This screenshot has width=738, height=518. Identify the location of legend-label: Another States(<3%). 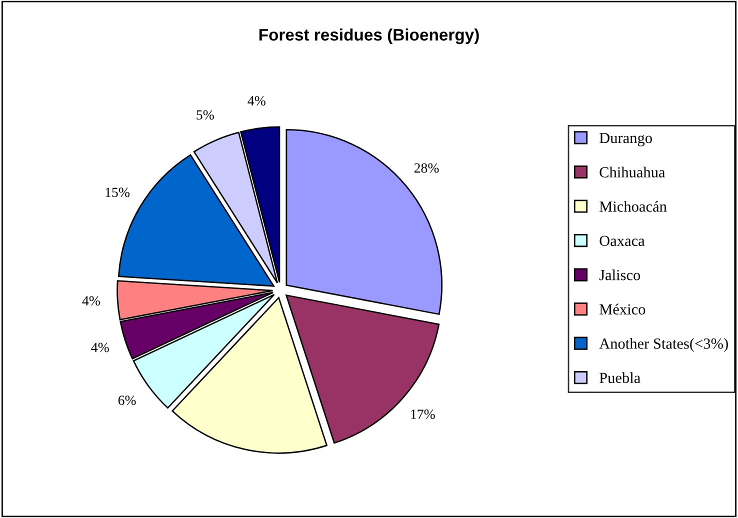
(663, 345).